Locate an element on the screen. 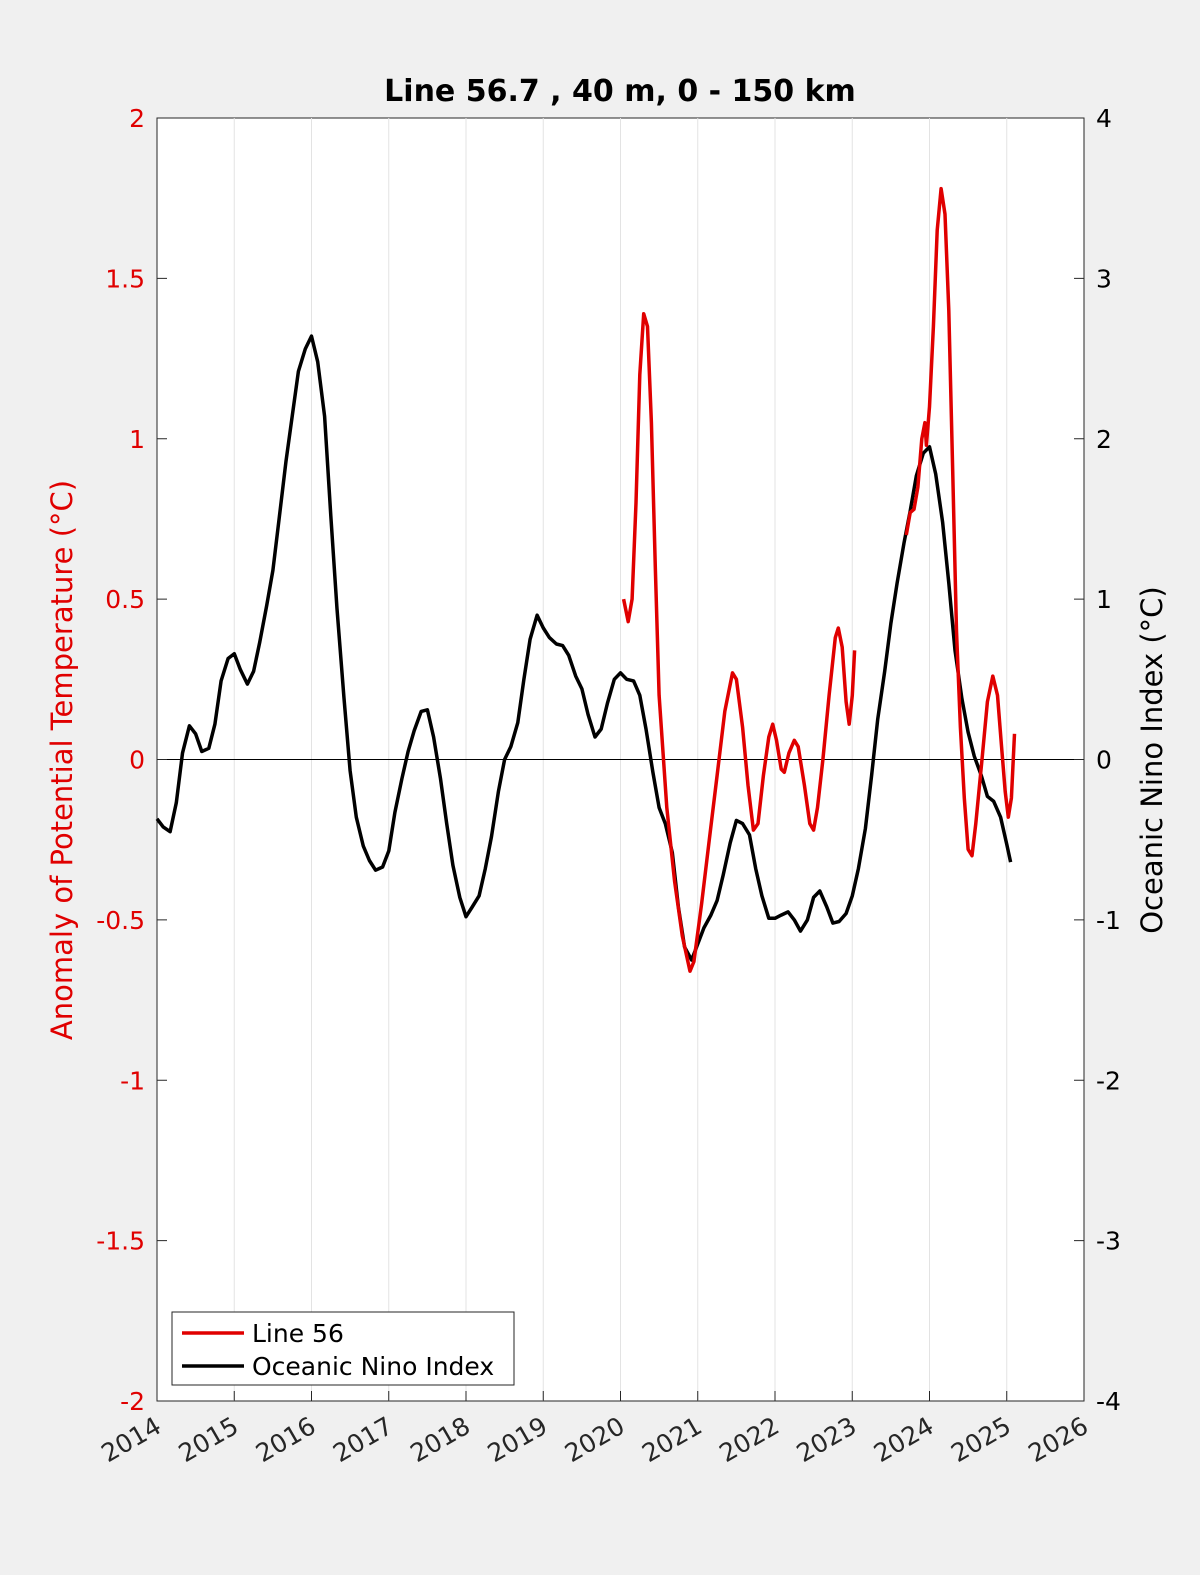 This screenshot has width=1200, height=1575. y-left-tick-label: 0.5 is located at coordinates (125, 599).